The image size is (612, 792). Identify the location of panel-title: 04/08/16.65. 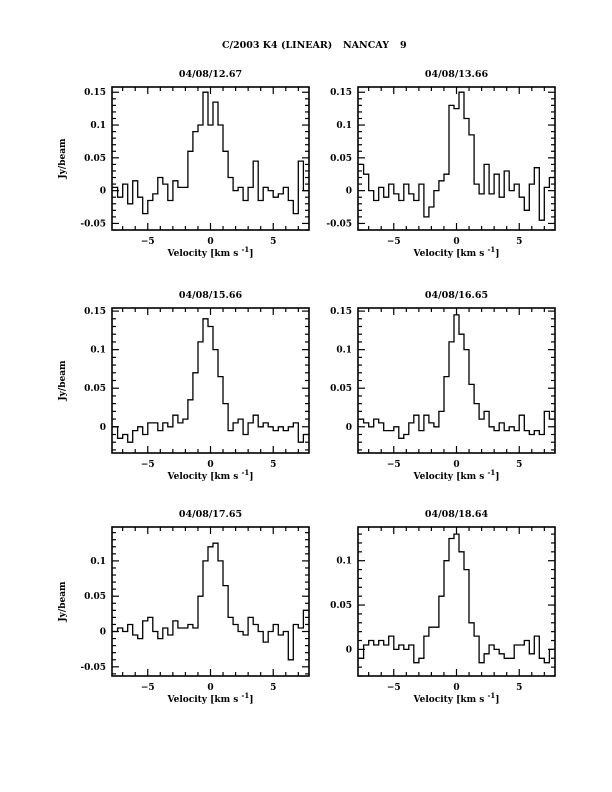
(456, 295).